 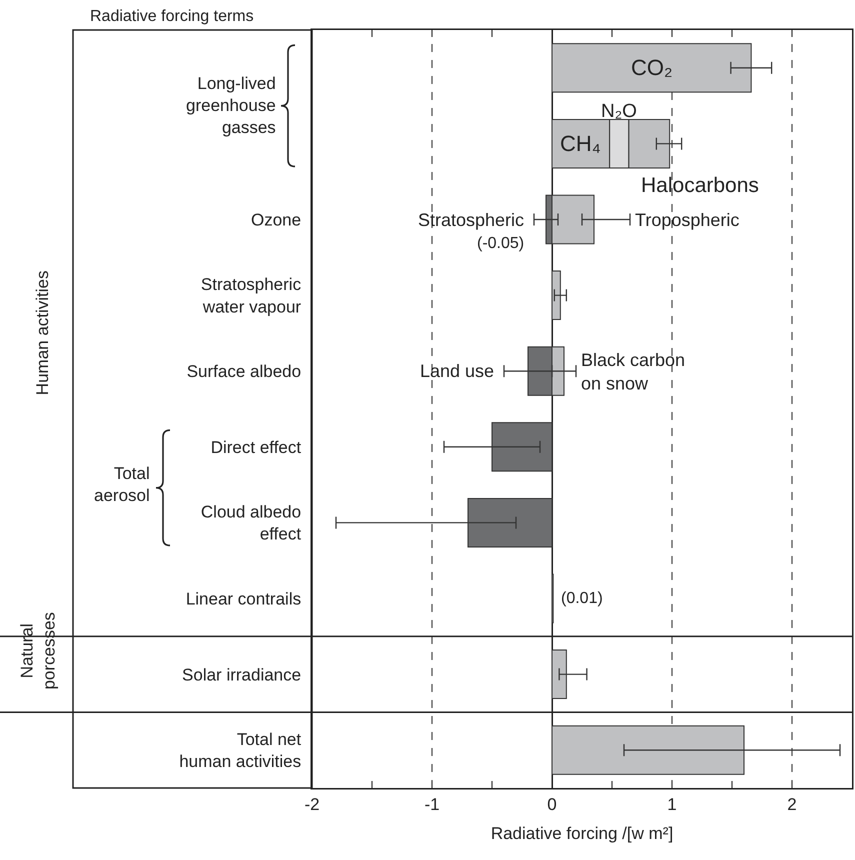 I want to click on x-axis-title: Radiative forcing /[w m²], so click(x=582, y=834).